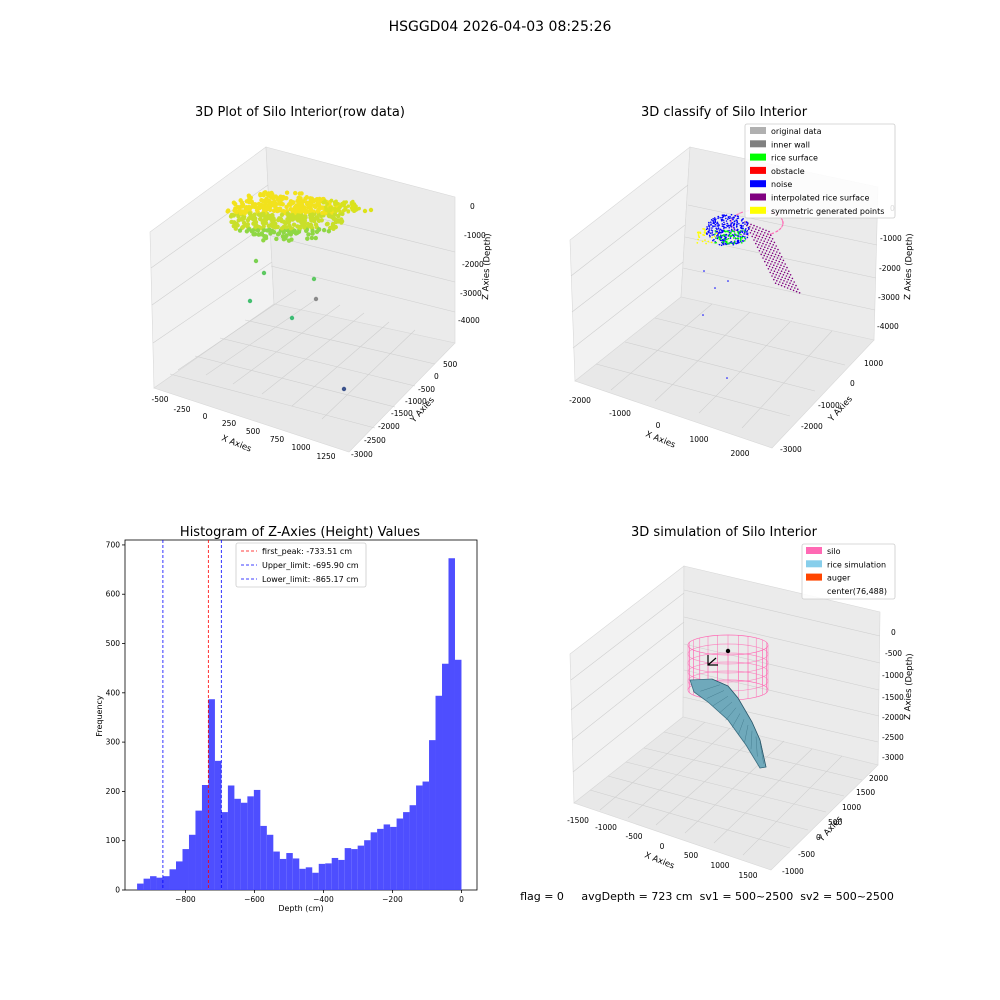 The width and height of the screenshot is (1000, 1000). I want to click on legend-label: rice simulation, so click(856, 564).